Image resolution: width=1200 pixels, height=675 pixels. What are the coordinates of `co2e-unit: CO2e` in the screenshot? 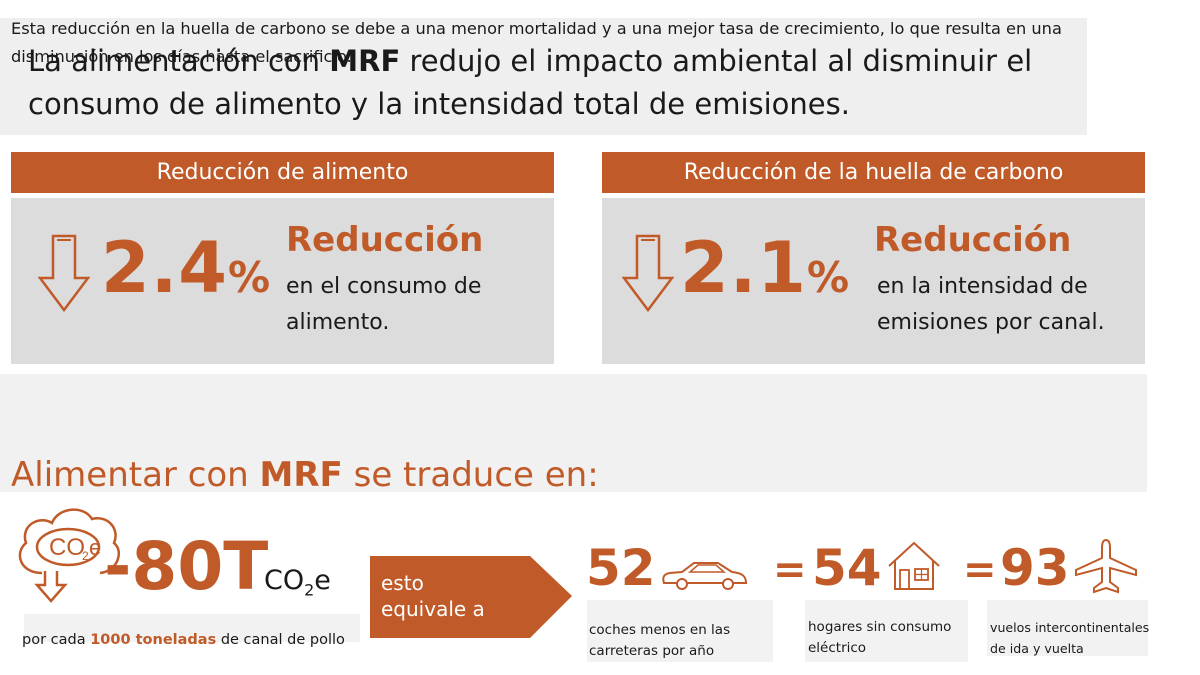 It's located at (297, 582).